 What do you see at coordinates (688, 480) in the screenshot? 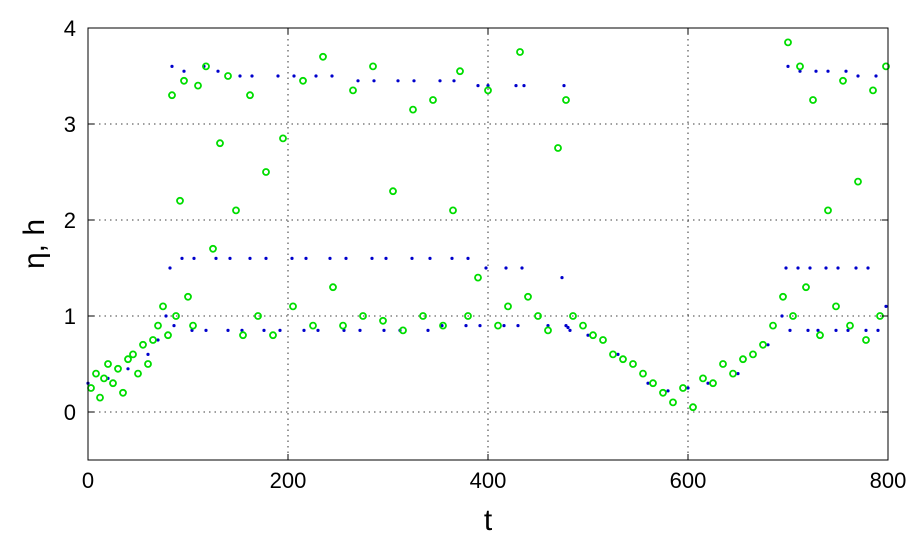
I see `x-tick-label: 600` at bounding box center [688, 480].